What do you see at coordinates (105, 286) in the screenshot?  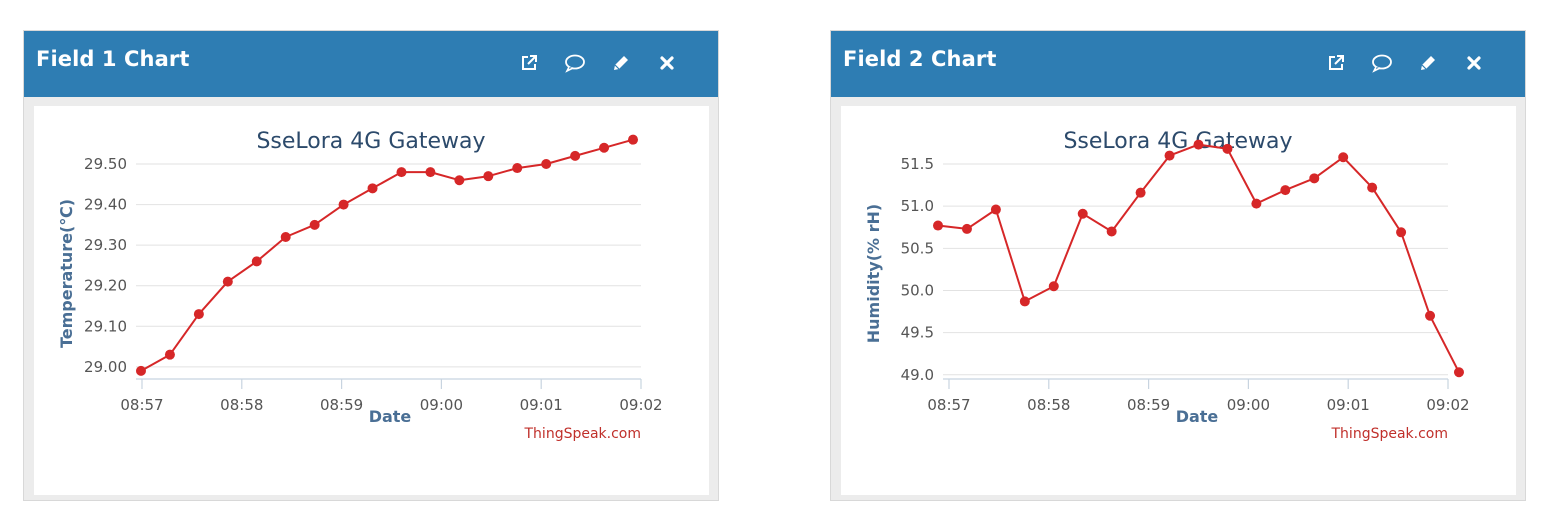 I see `y-tick-label: 29.20` at bounding box center [105, 286].